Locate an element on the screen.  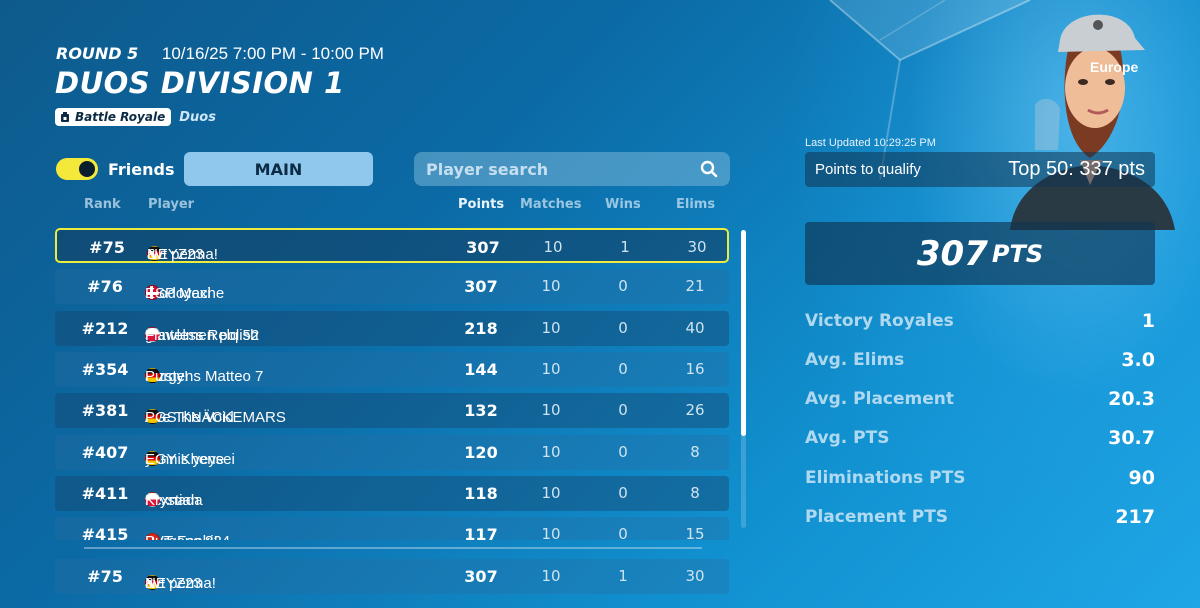
player-name: Purgens Matteo 7 is located at coordinates (204, 376).